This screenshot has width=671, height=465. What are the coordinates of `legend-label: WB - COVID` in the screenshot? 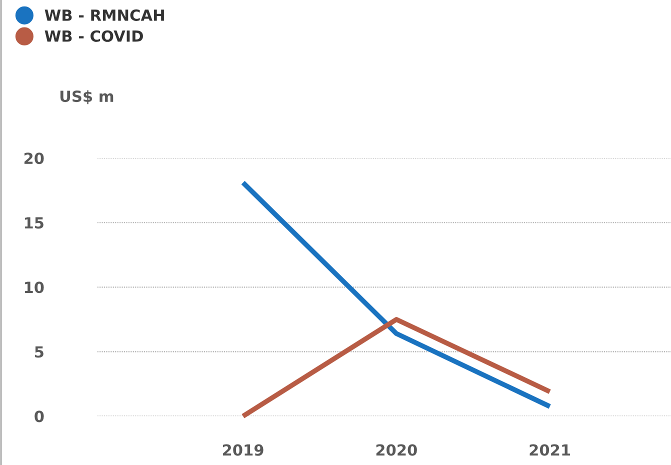 It's located at (93, 36).